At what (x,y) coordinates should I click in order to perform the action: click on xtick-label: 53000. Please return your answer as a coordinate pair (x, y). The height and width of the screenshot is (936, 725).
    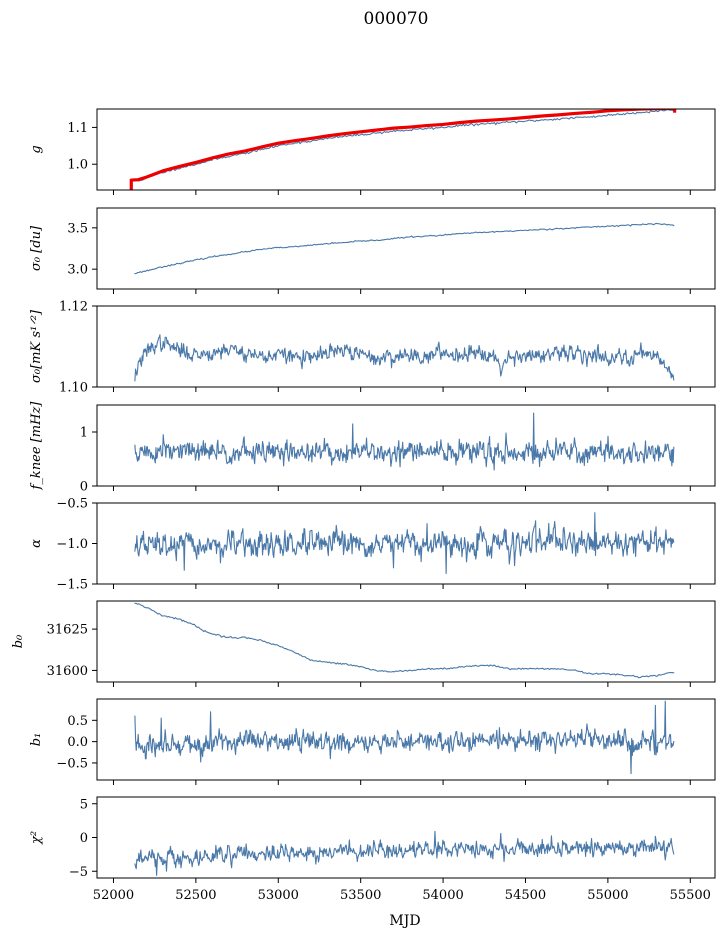
    Looking at the image, I should click on (278, 895).